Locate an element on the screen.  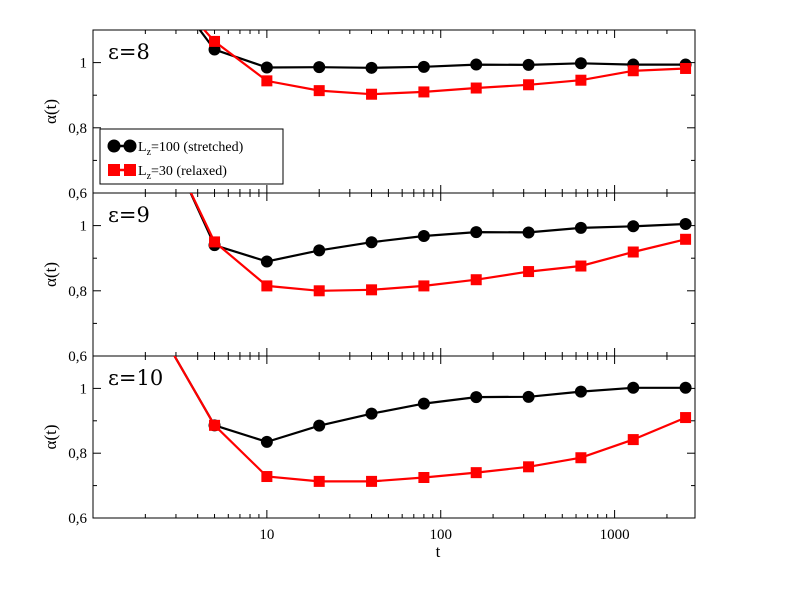
legend: Lz=100 (stretched) Lz=30 (relaxed) is located at coordinates (191, 156).